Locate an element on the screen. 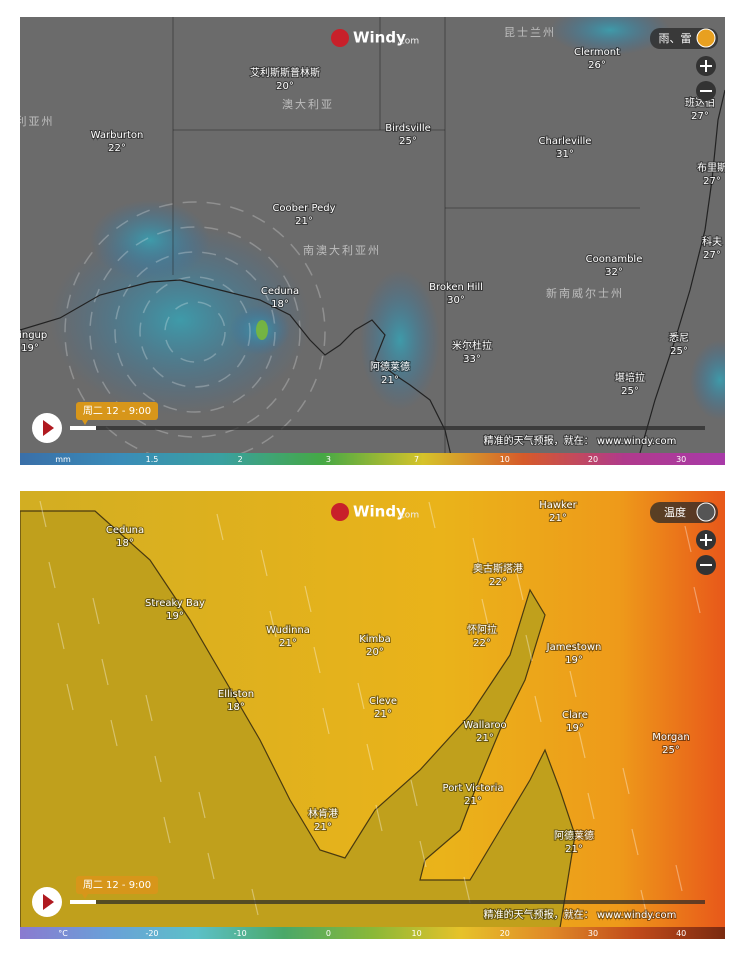 The width and height of the screenshot is (743, 965). city-name: Jamestown is located at coordinates (574, 647).